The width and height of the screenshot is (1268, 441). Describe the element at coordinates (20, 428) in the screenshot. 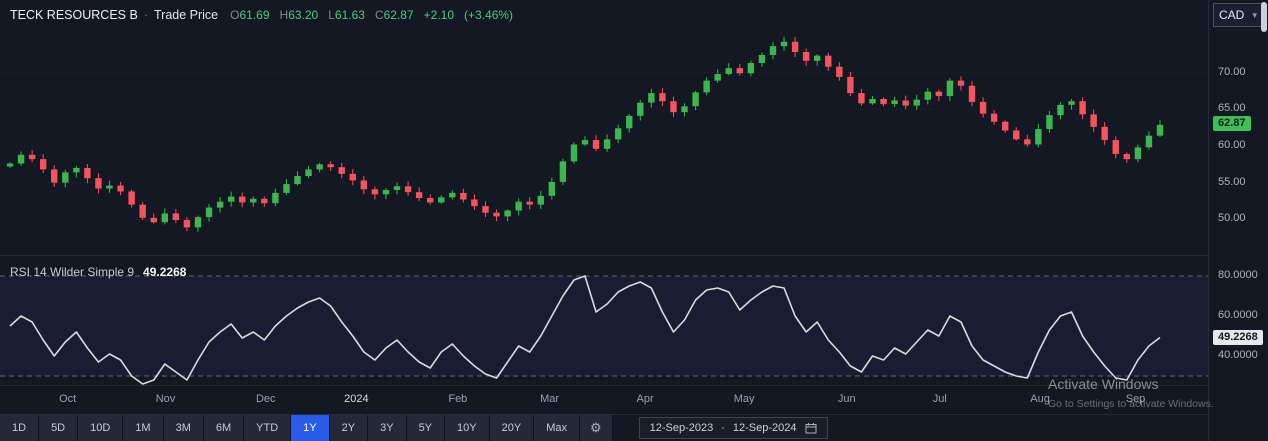

I see `range-1d: 1D` at that location.